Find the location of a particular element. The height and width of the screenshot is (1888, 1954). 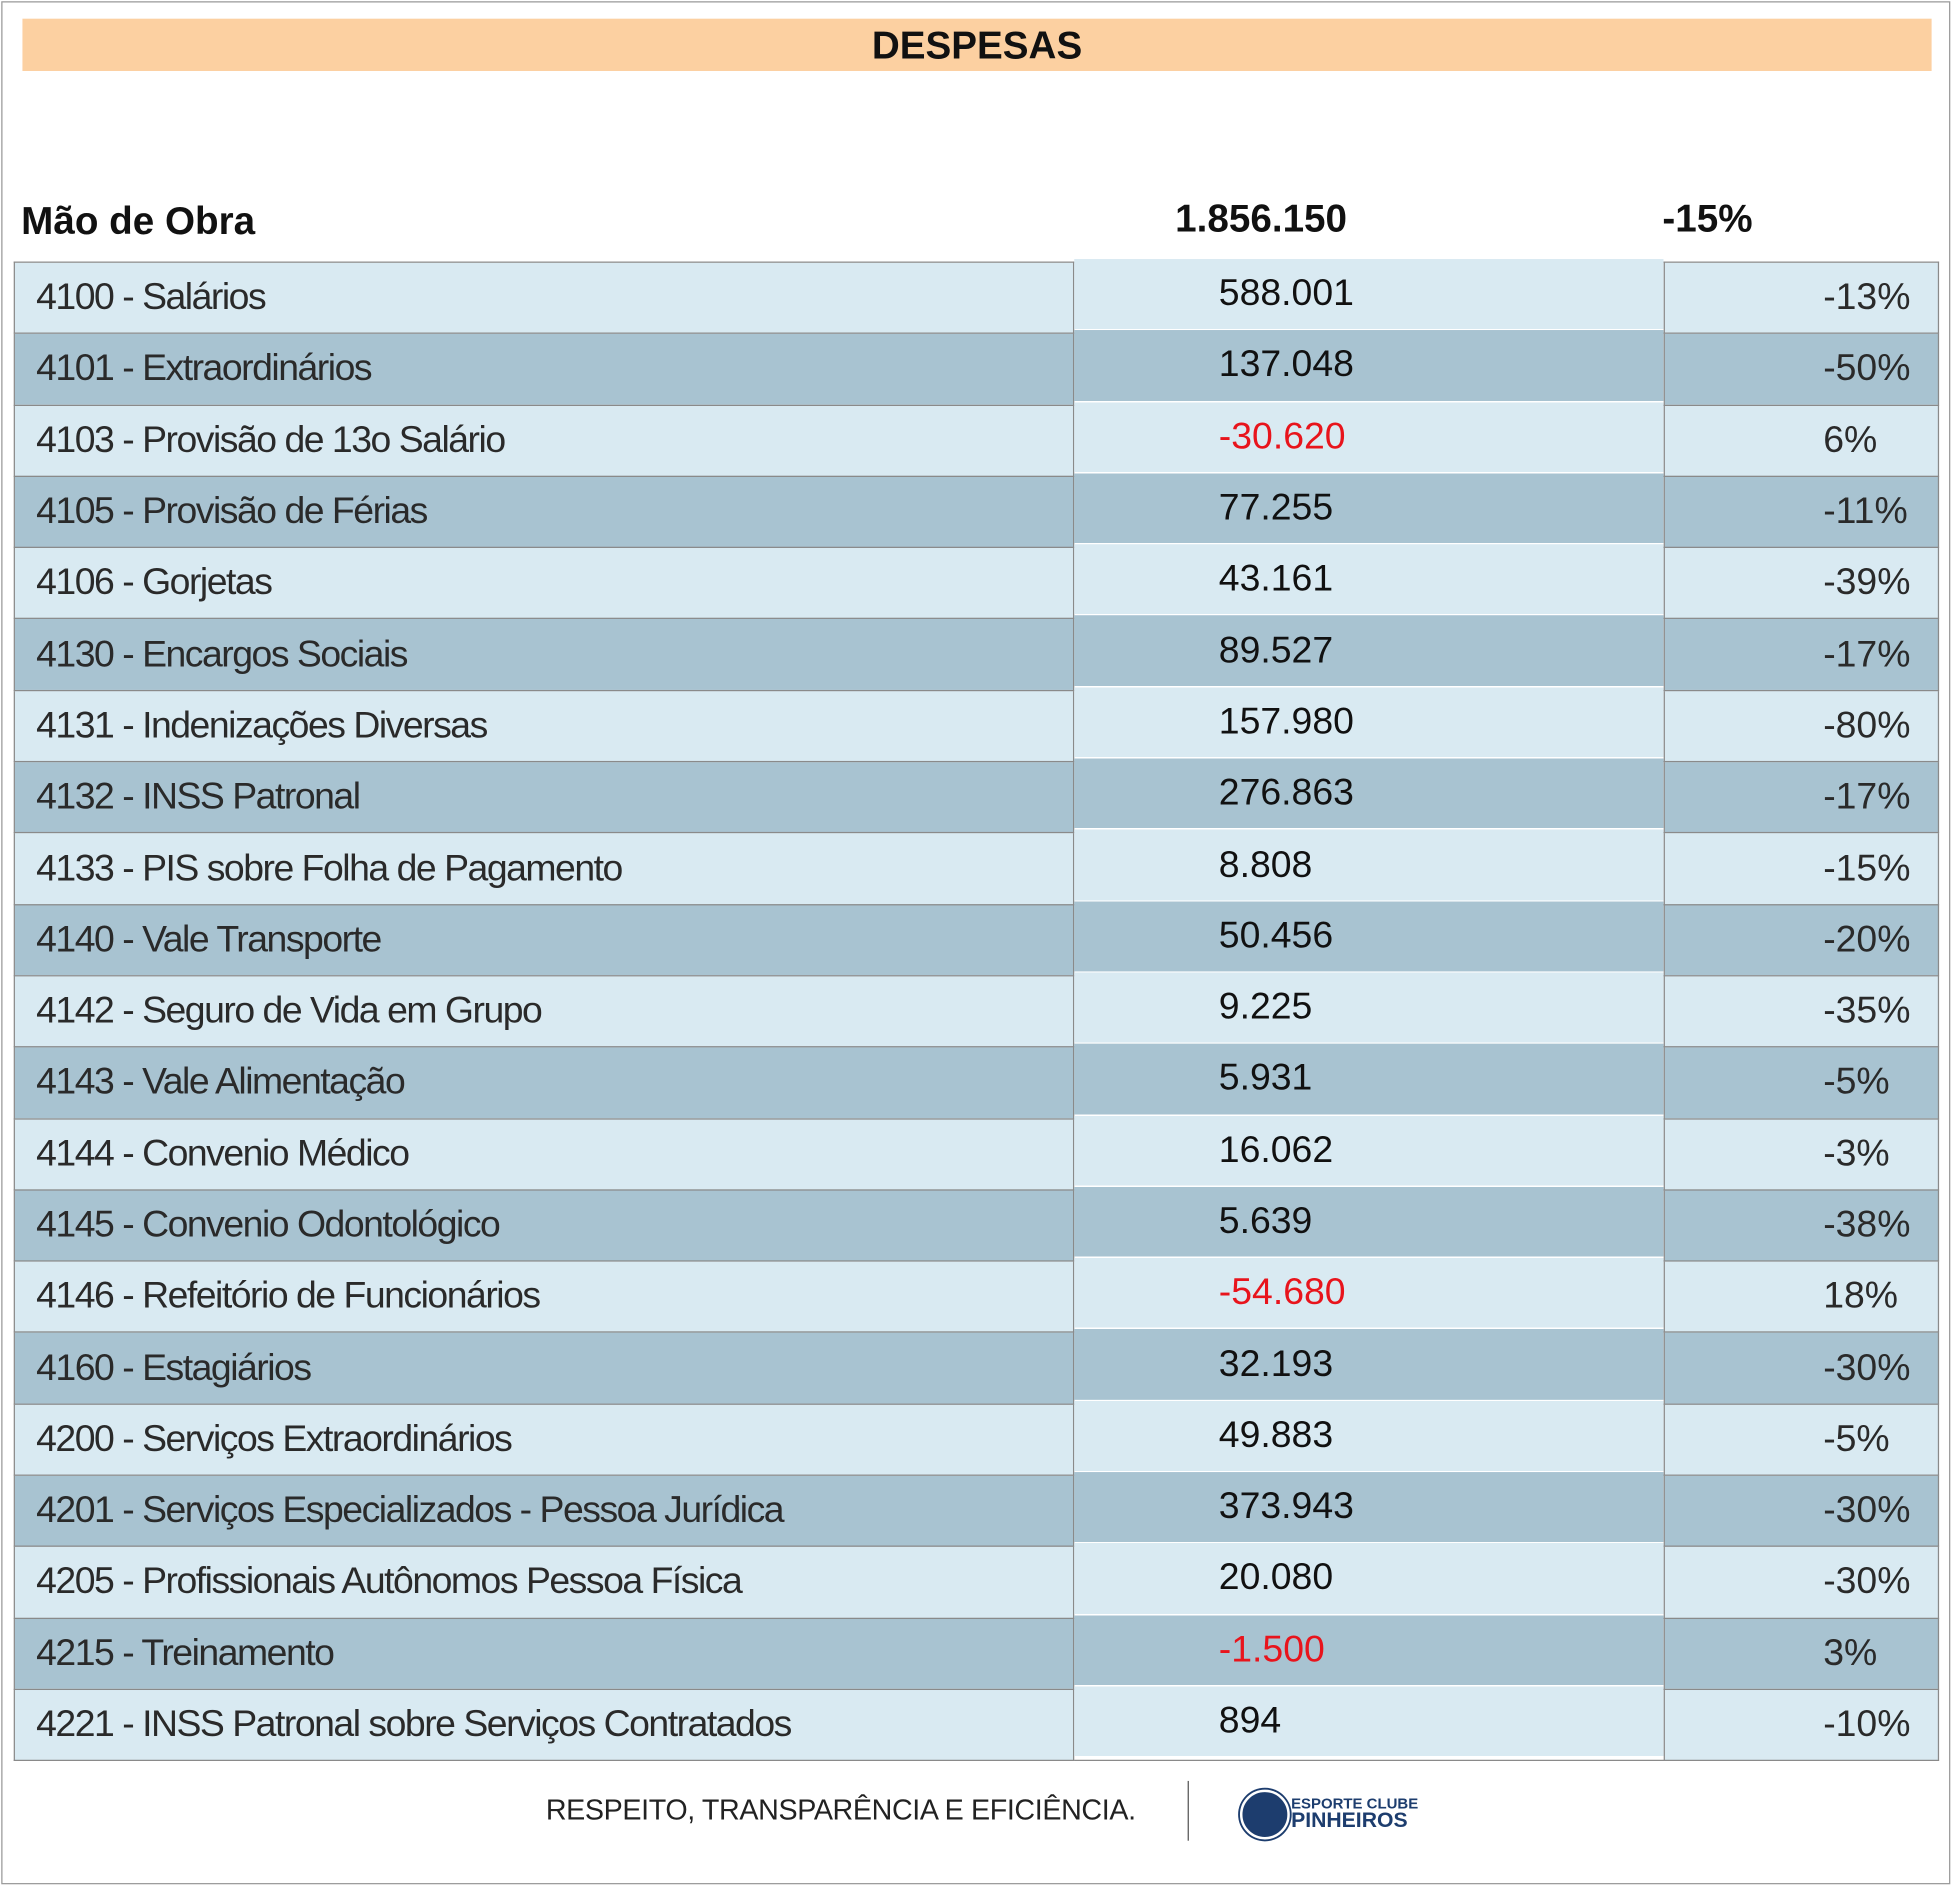

amount: 9.225 is located at coordinates (1368, 1007).